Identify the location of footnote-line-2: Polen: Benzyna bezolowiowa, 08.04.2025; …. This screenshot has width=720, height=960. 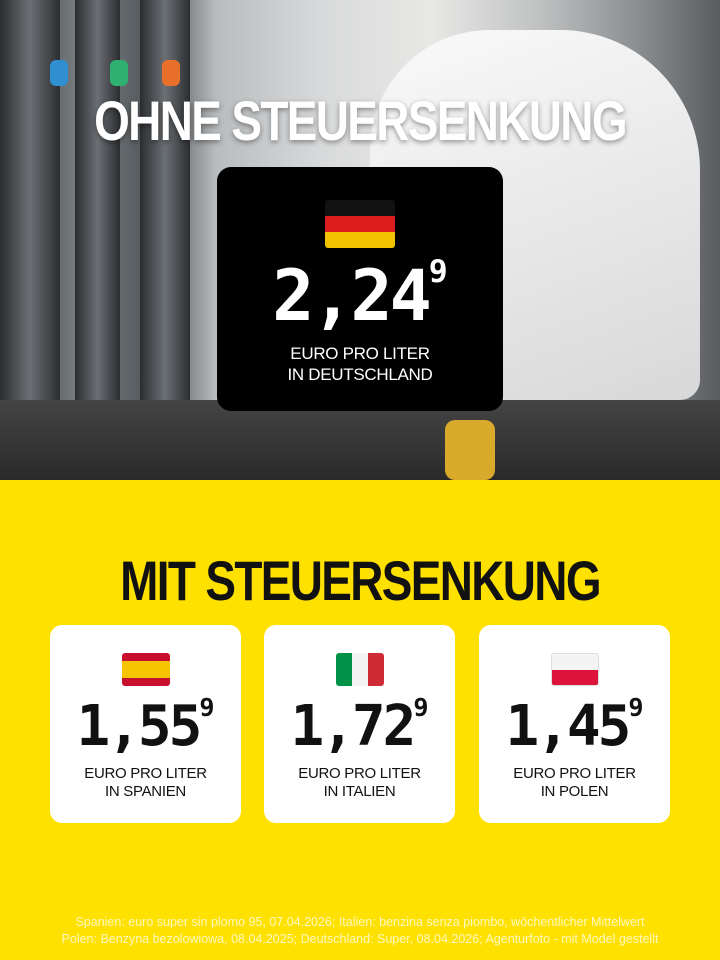
(360, 939).